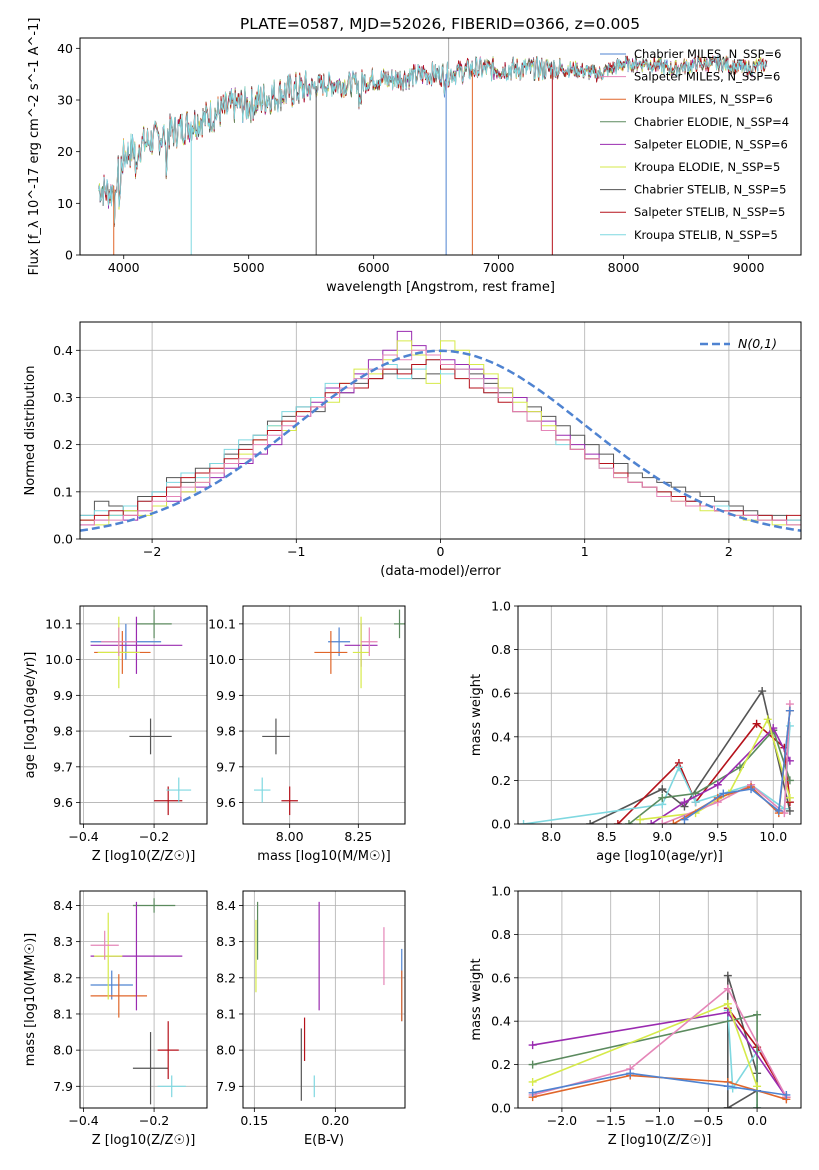 The height and width of the screenshot is (1170, 819). What do you see at coordinates (226, 695) in the screenshot?
I see `y-tick-label: 9.9` at bounding box center [226, 695].